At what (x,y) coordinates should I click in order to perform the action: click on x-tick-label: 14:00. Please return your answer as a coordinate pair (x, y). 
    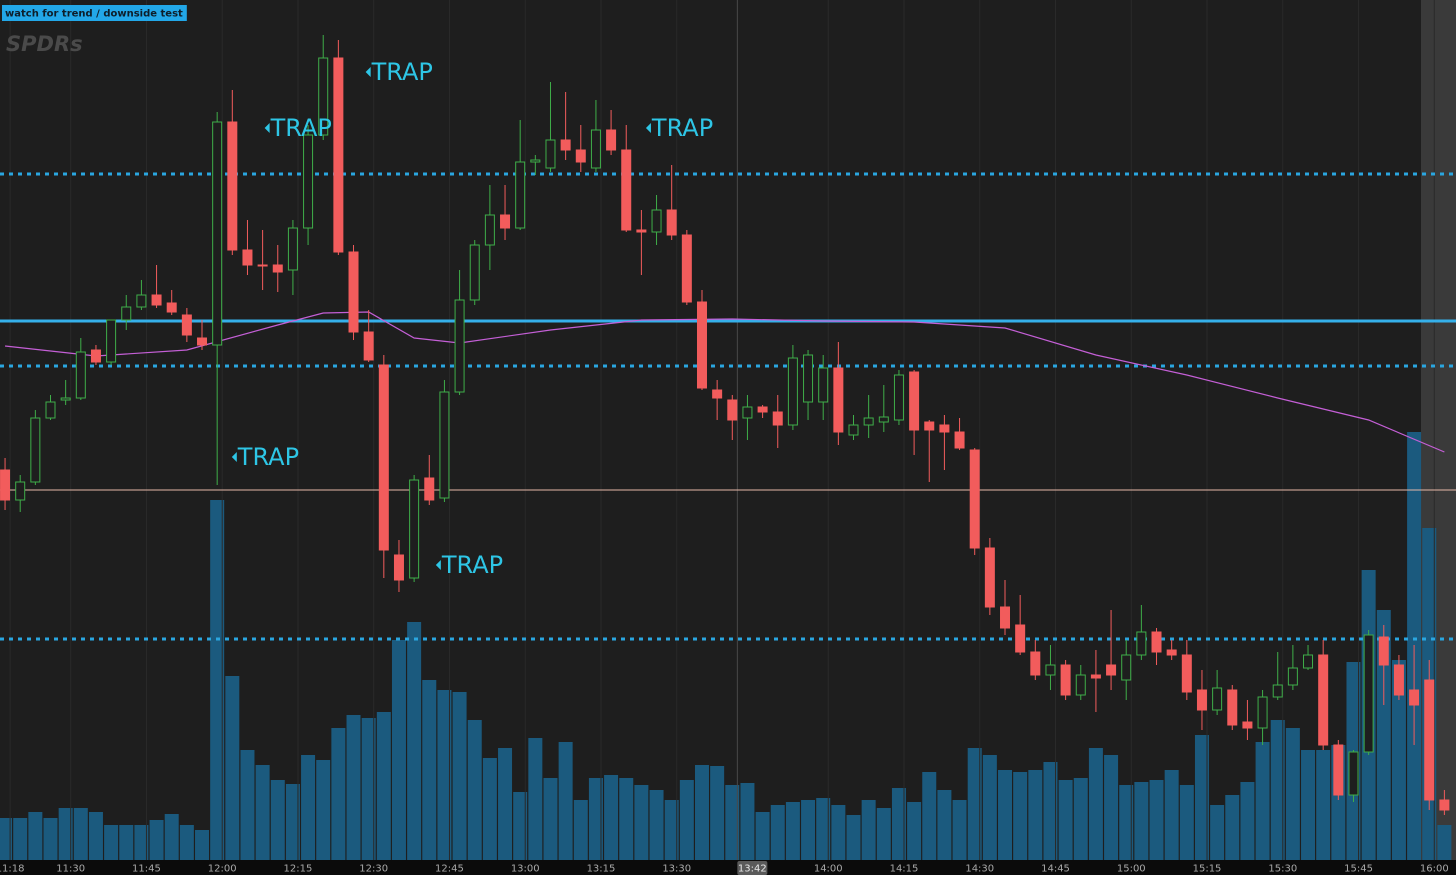
    Looking at the image, I should click on (828, 869).